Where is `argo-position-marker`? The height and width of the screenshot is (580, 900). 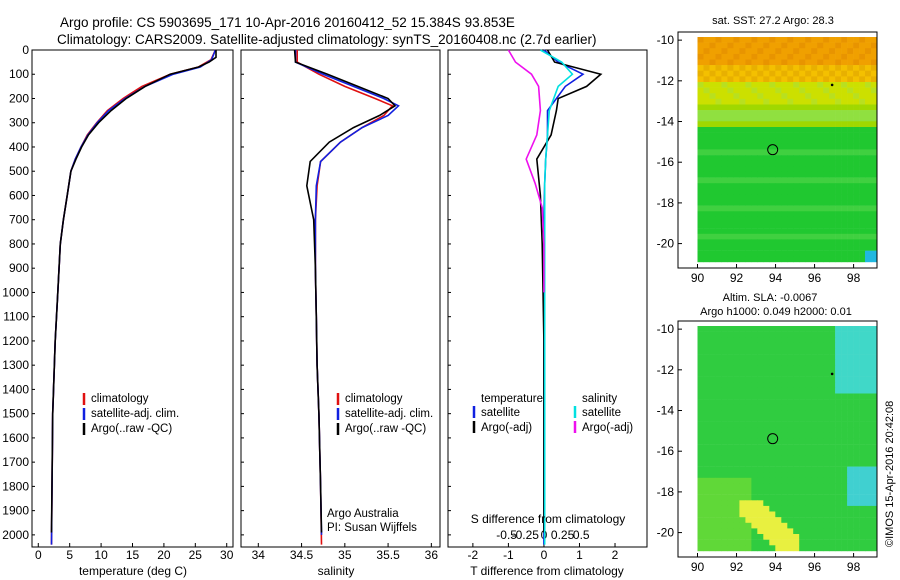 argo-position-marker is located at coordinates (773, 150).